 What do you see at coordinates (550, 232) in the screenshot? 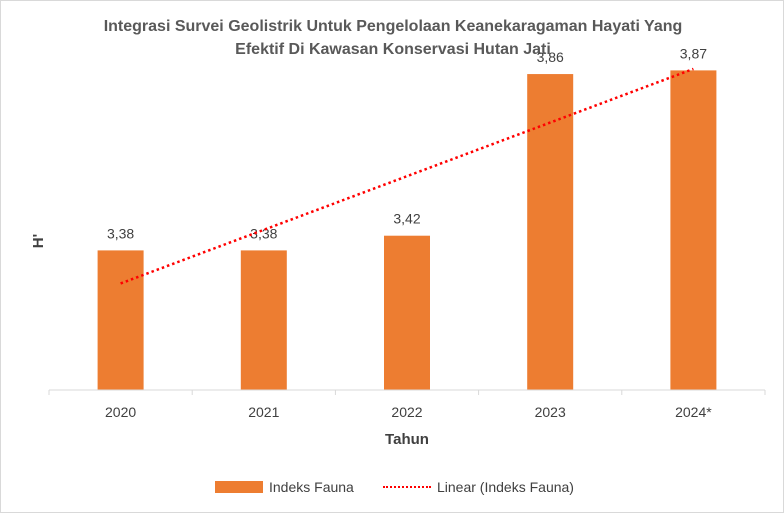
I see `bar-2023` at bounding box center [550, 232].